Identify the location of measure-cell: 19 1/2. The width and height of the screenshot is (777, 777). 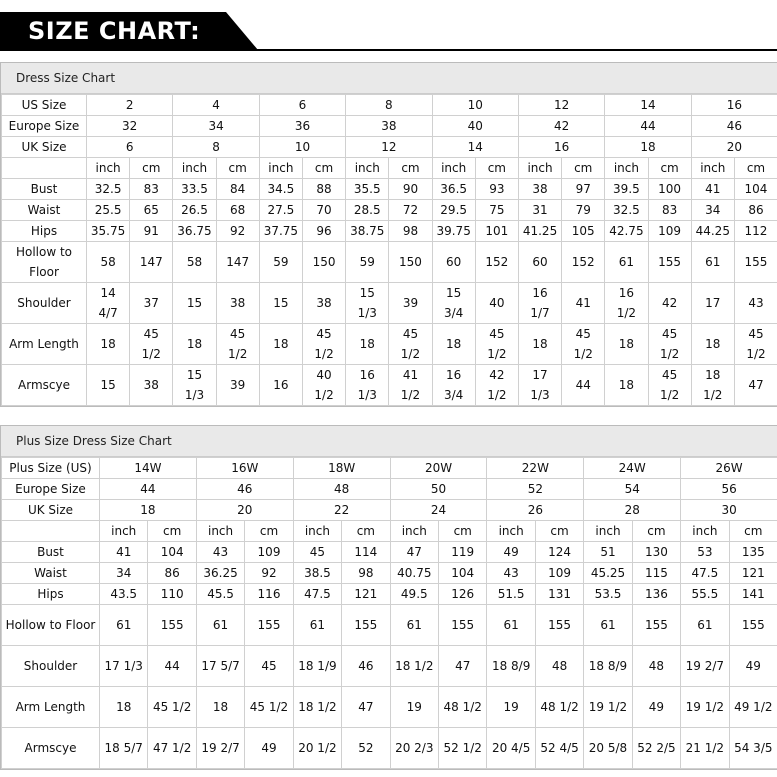
(608, 707).